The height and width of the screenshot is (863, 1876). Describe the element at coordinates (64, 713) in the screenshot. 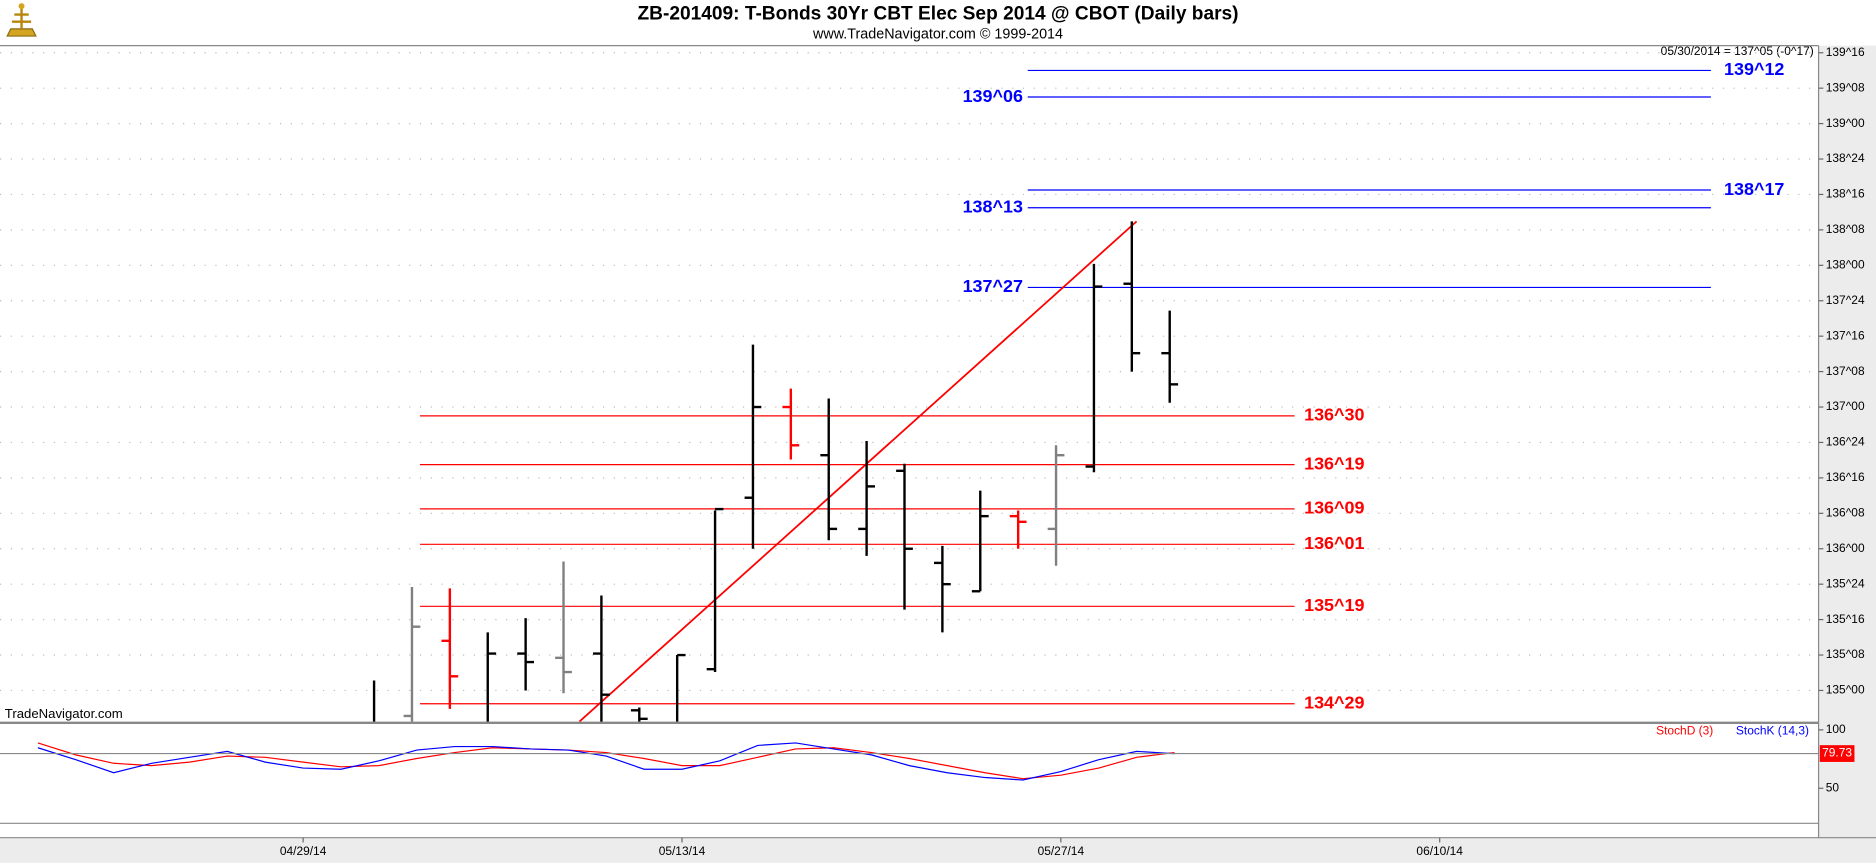

I see `watermark: TradeNavigator.com` at that location.